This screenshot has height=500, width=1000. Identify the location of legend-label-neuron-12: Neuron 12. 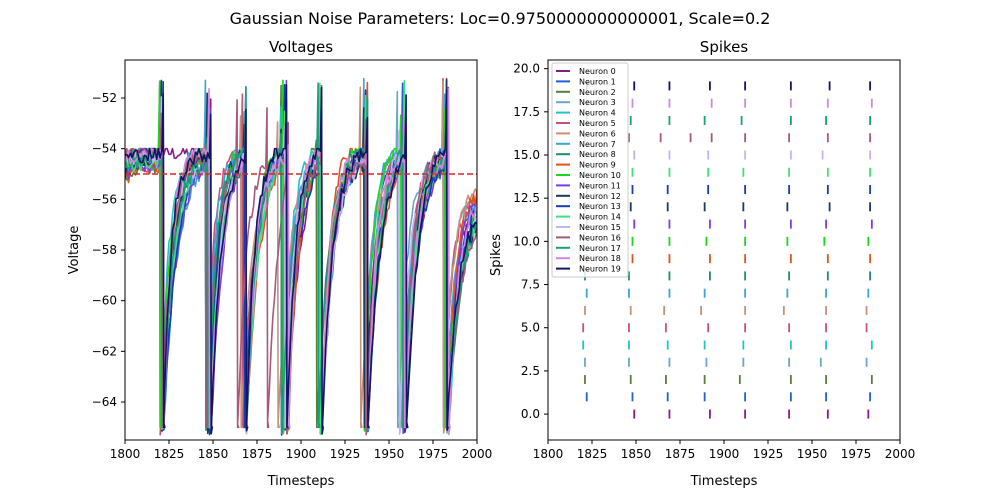
(600, 196).